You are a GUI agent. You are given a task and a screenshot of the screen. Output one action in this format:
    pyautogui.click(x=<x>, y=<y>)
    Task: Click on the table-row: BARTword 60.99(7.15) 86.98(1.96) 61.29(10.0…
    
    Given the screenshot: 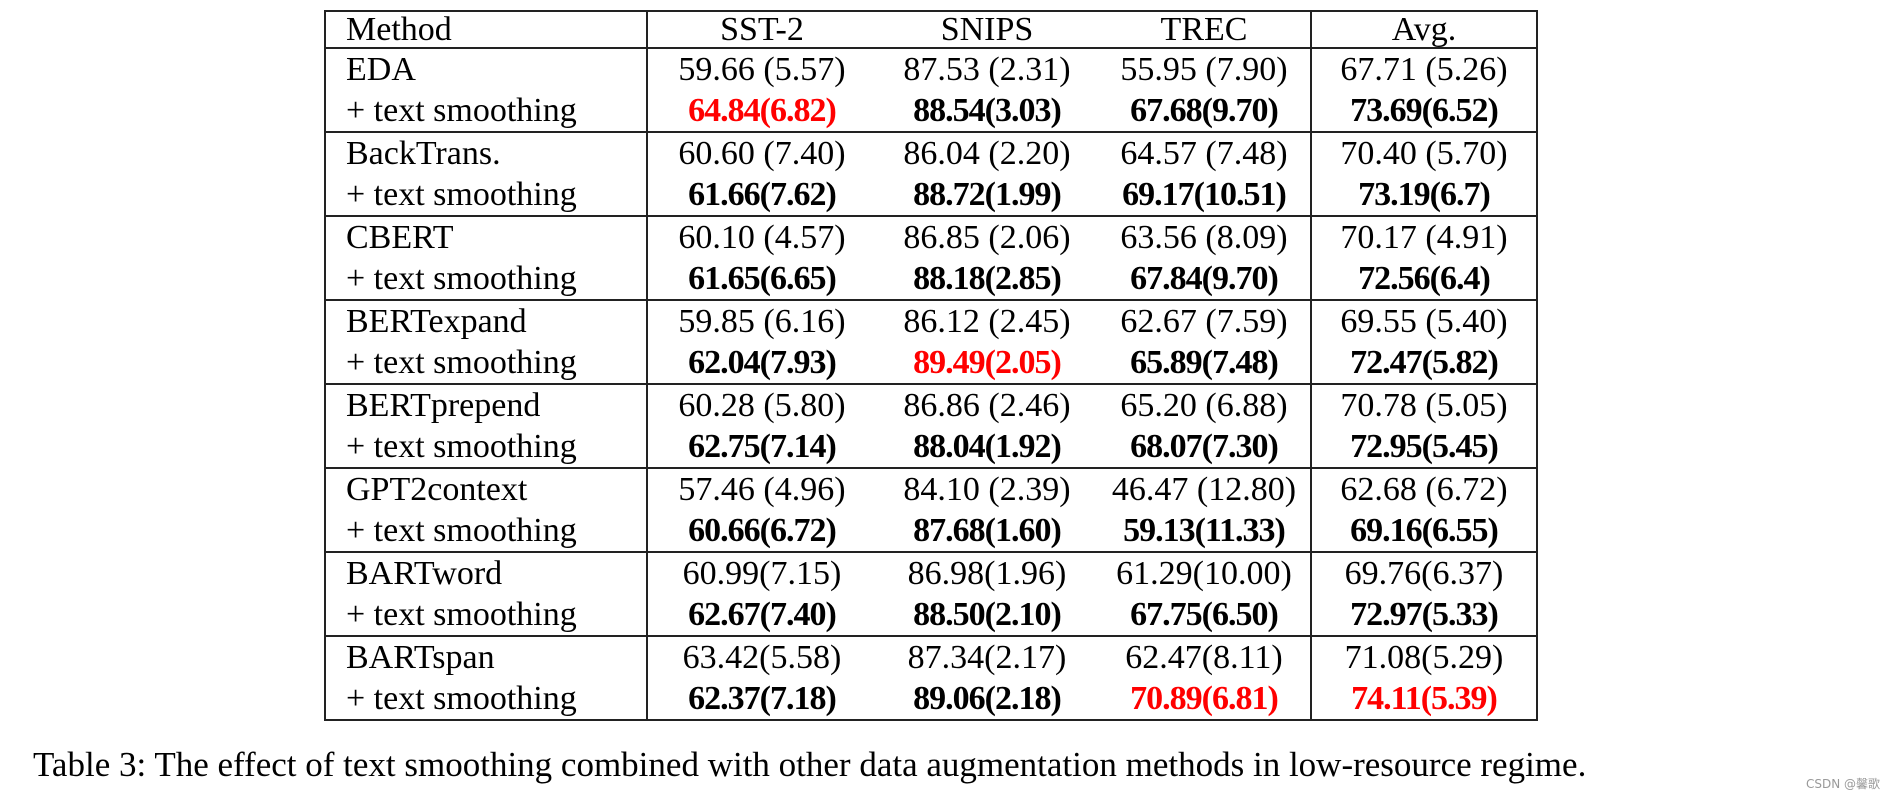 What is the action you would take?
    pyautogui.click(x=931, y=573)
    